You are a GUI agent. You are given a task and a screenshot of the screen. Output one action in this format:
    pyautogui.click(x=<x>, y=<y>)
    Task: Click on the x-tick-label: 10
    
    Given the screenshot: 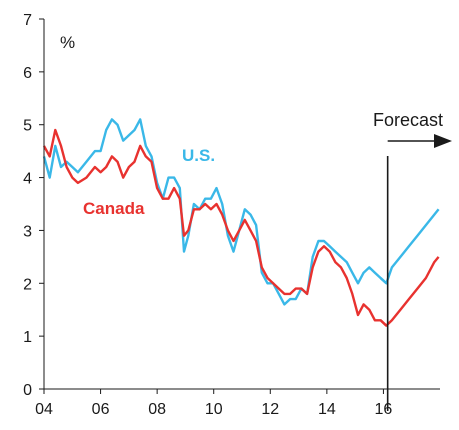 What is the action you would take?
    pyautogui.click(x=214, y=409)
    